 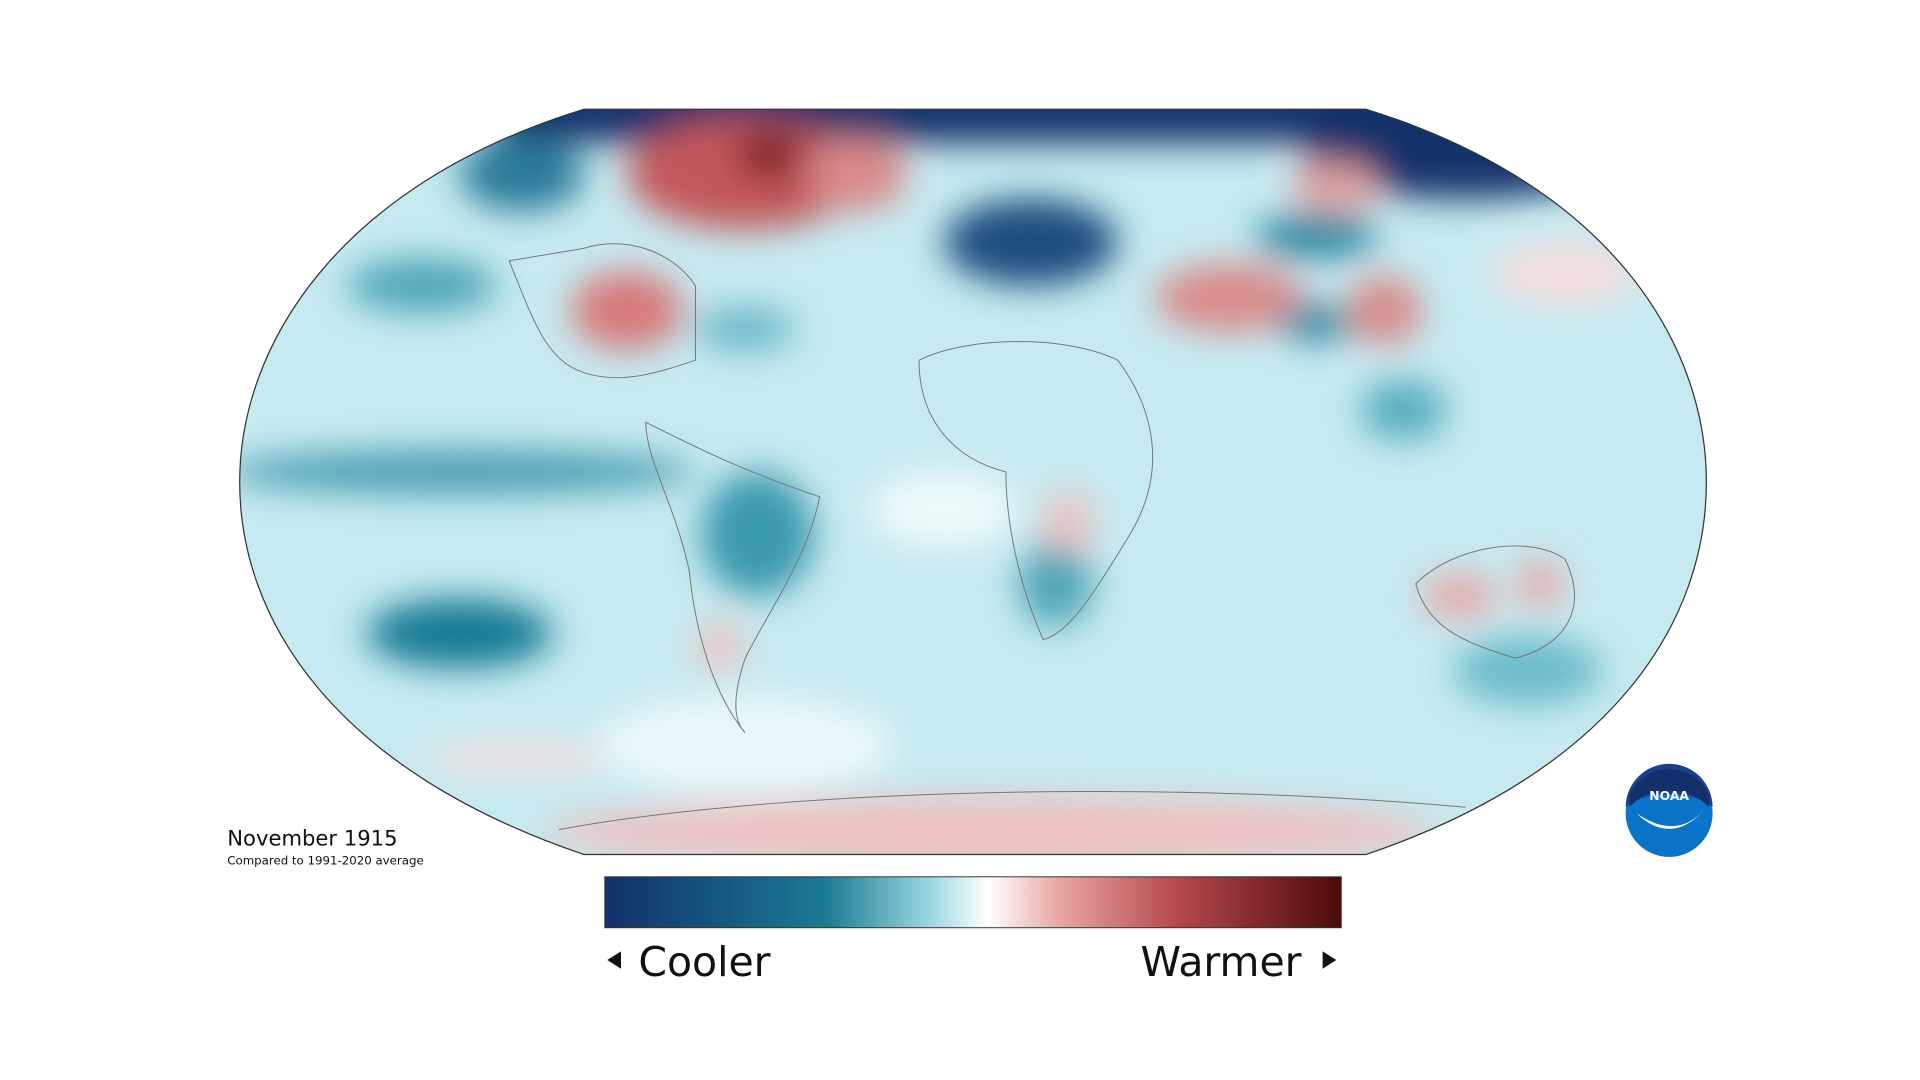 What do you see at coordinates (704, 962) in the screenshot?
I see `legend-low-label: Cooler` at bounding box center [704, 962].